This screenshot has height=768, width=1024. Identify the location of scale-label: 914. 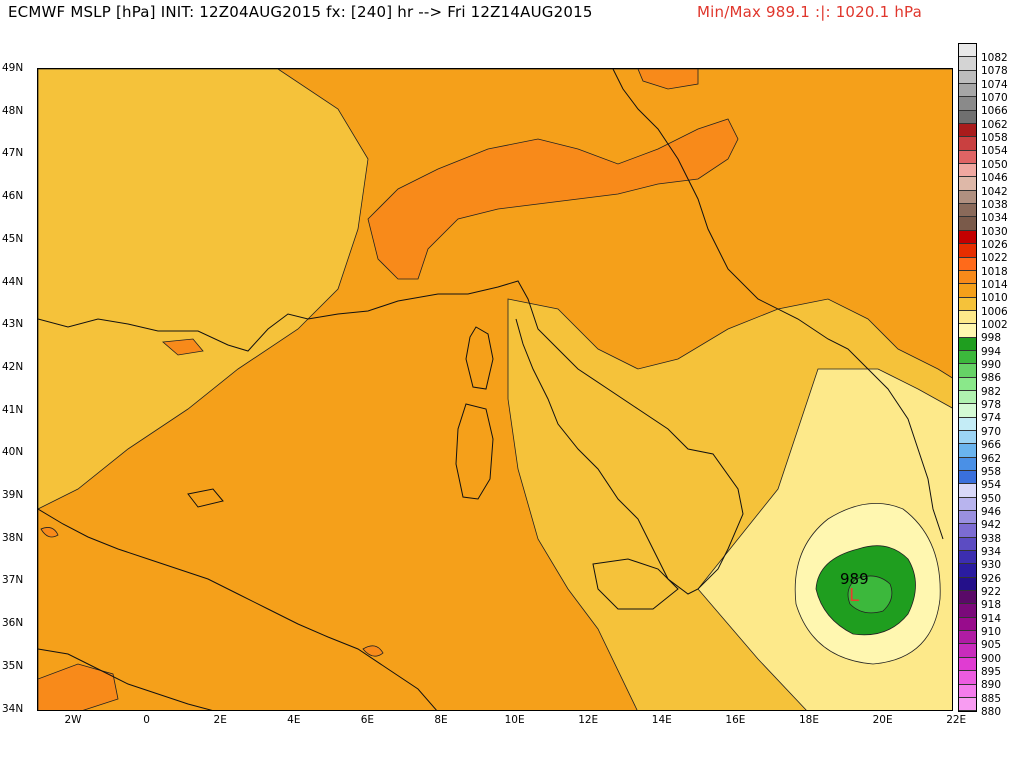
(991, 618).